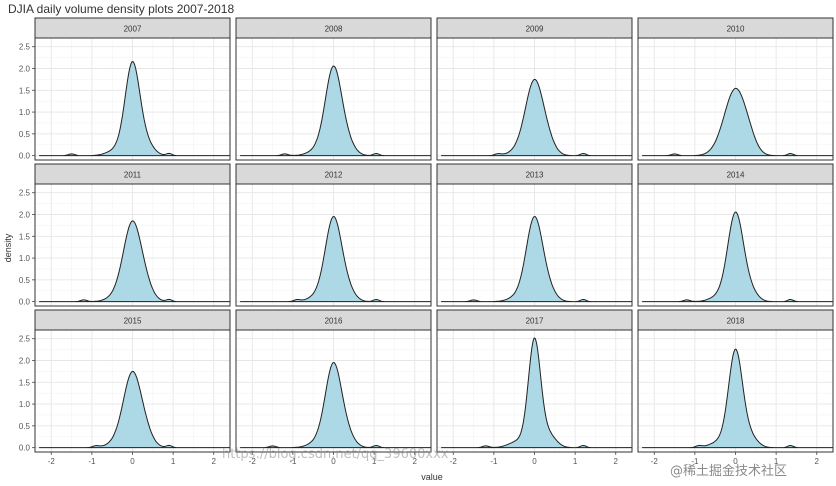 The image size is (836, 486). I want to click on density-curve-2013, so click(536, 259).